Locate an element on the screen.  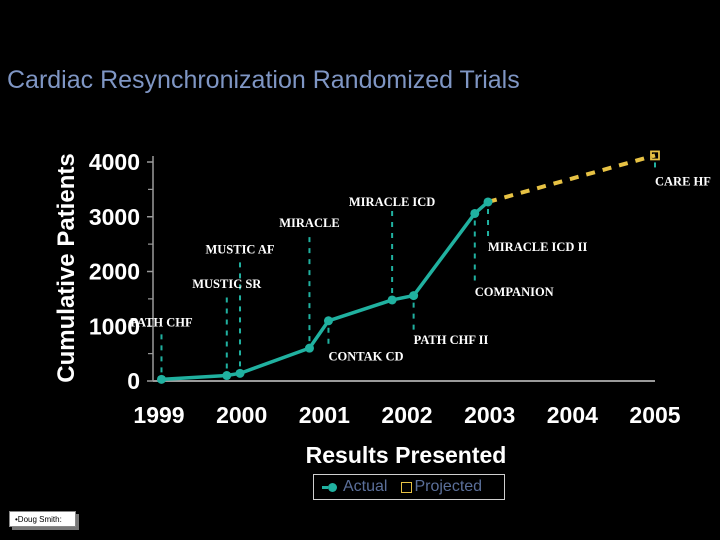
x-tick-label: 2004 is located at coordinates (572, 415).